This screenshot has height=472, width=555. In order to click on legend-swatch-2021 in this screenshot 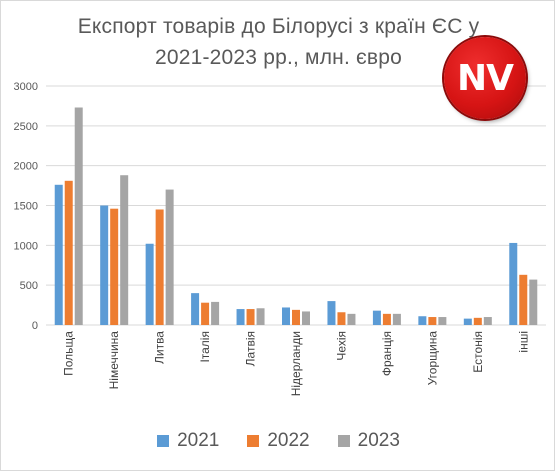, I will do `click(163, 441)`.